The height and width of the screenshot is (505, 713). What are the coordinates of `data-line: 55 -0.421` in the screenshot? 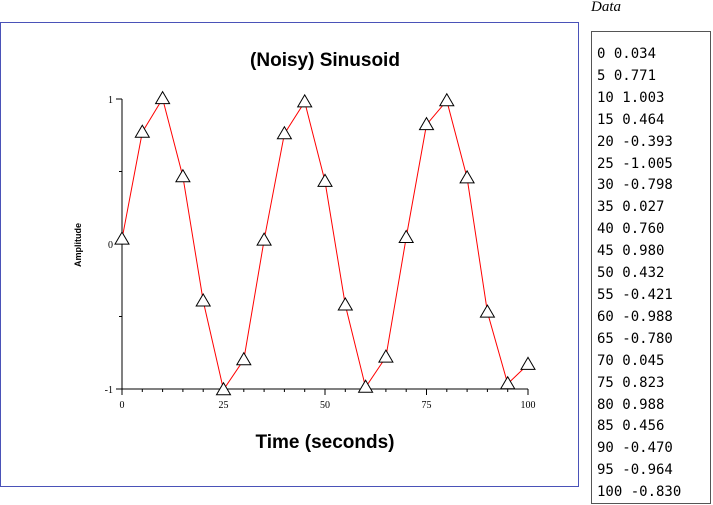 It's located at (635, 294).